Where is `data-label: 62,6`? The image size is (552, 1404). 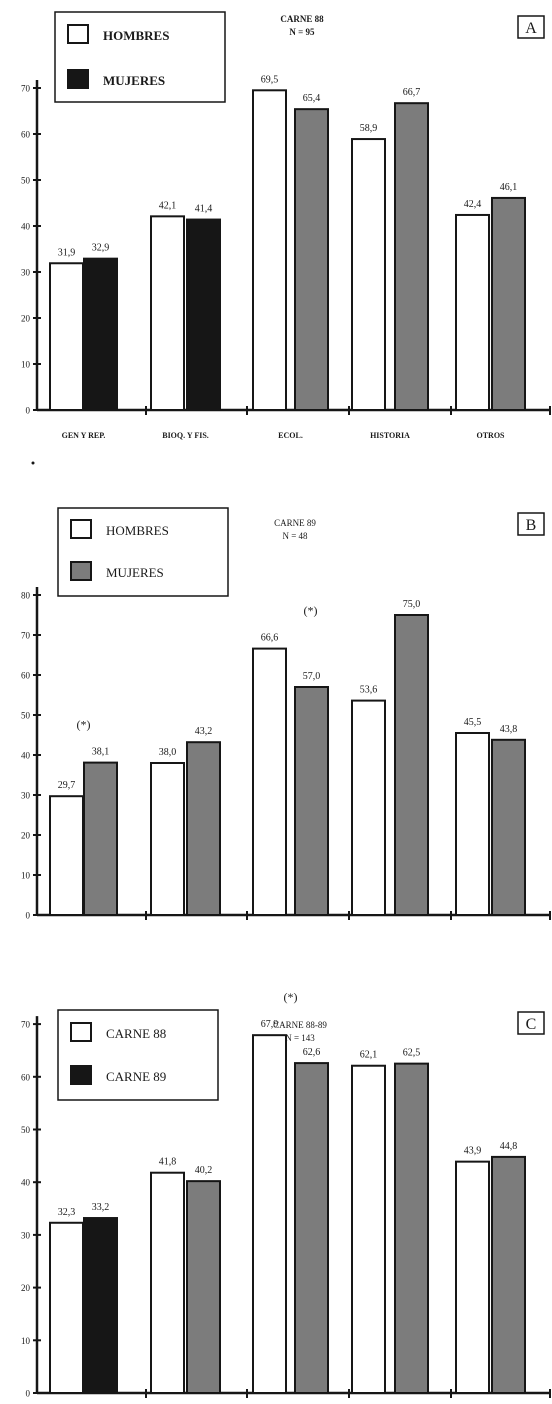 data-label: 62,6 is located at coordinates (312, 1052).